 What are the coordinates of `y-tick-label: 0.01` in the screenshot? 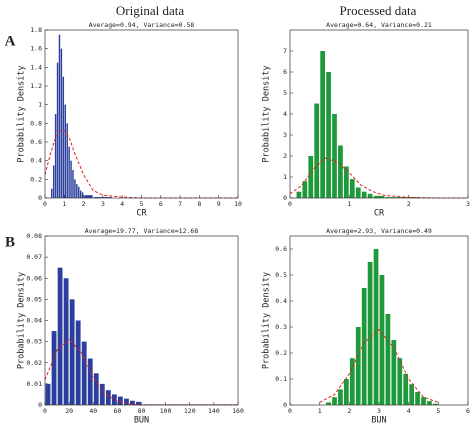 It's located at (34, 384).